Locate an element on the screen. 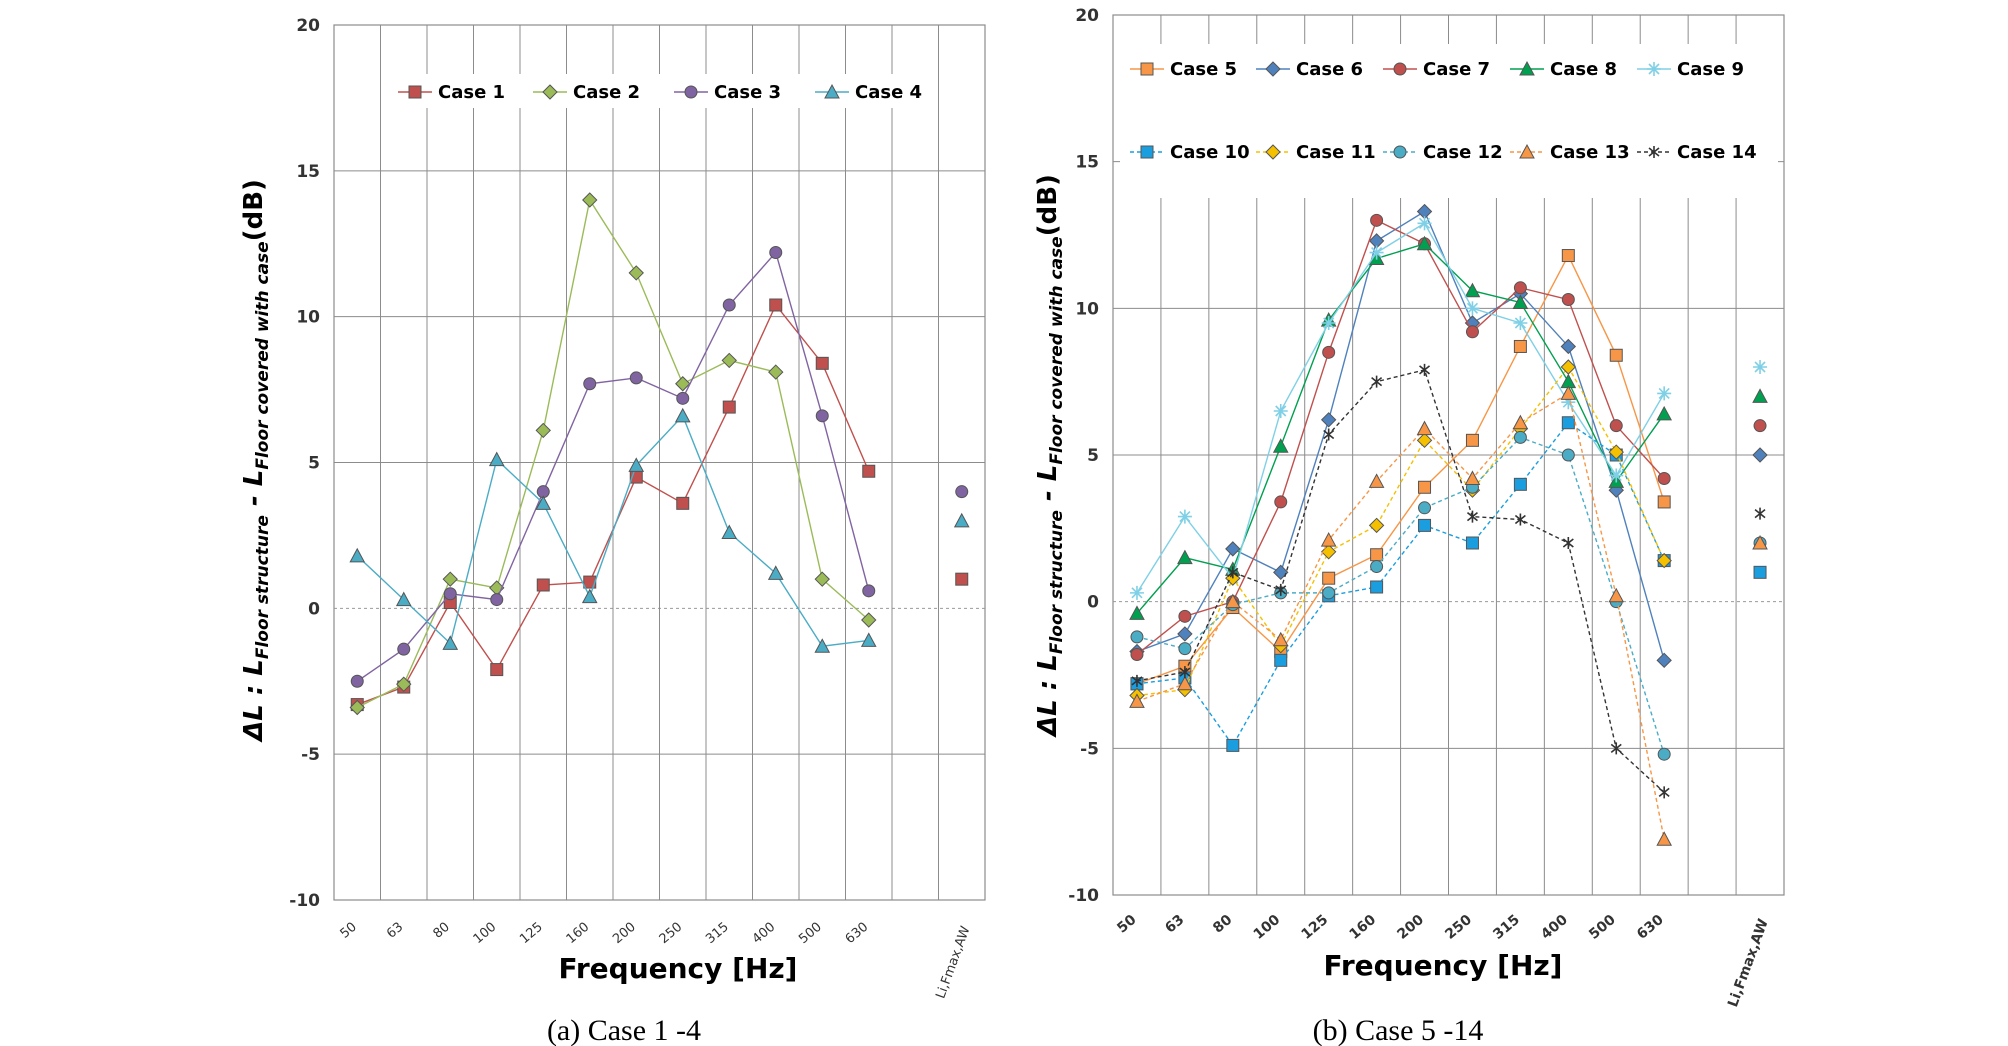 This screenshot has height=1046, width=2008. x-tick-label: 80 is located at coordinates (442, 931).